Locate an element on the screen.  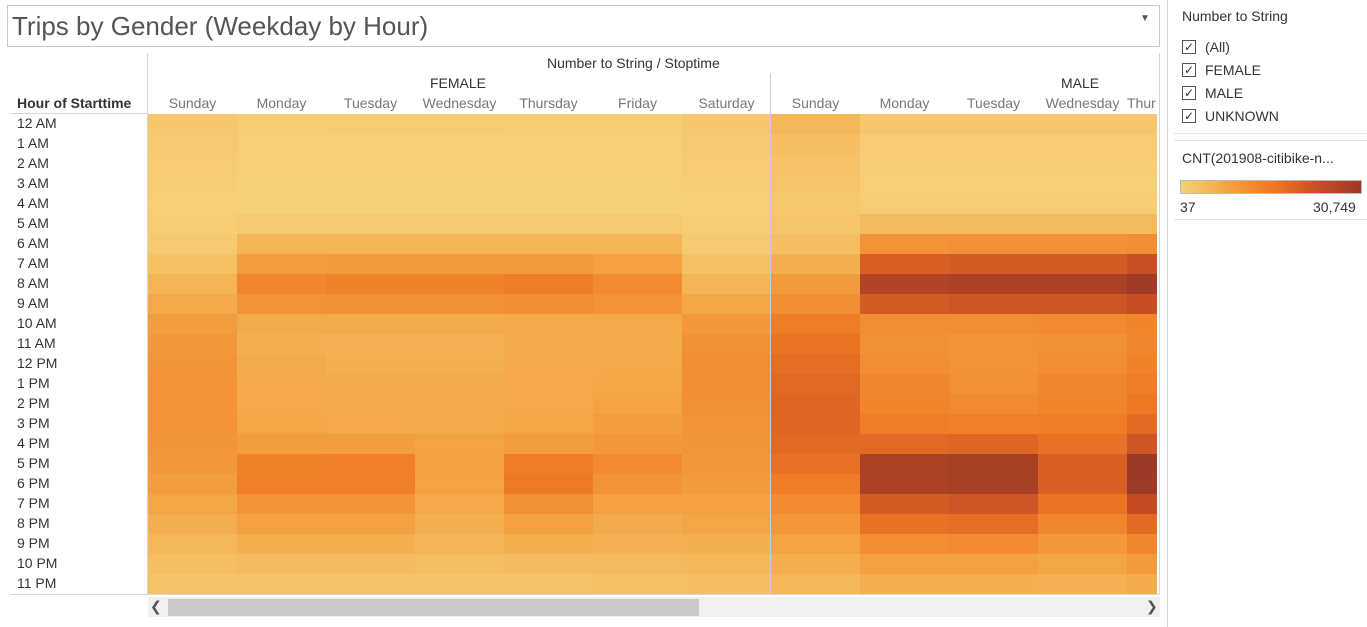
heatmap-cell-female-saturday-4pm is located at coordinates (726, 444).